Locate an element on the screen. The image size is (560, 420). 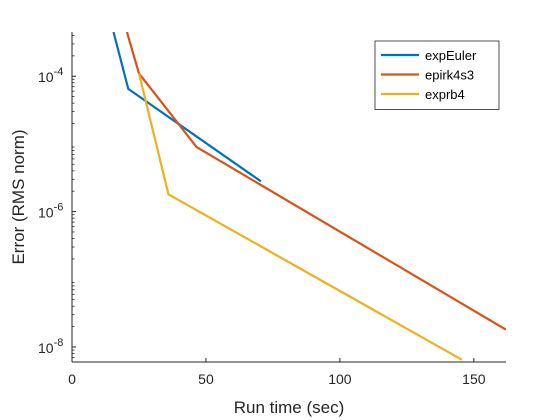
y-tick-label: 10⁻⁴ is located at coordinates (50, 75).